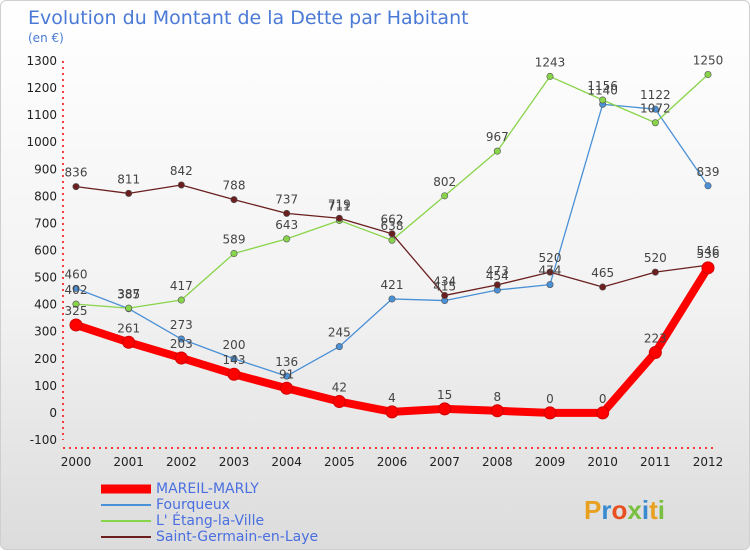 The width and height of the screenshot is (750, 551). Describe the element at coordinates (43, 440) in the screenshot. I see `y-tick-label: -100` at that location.